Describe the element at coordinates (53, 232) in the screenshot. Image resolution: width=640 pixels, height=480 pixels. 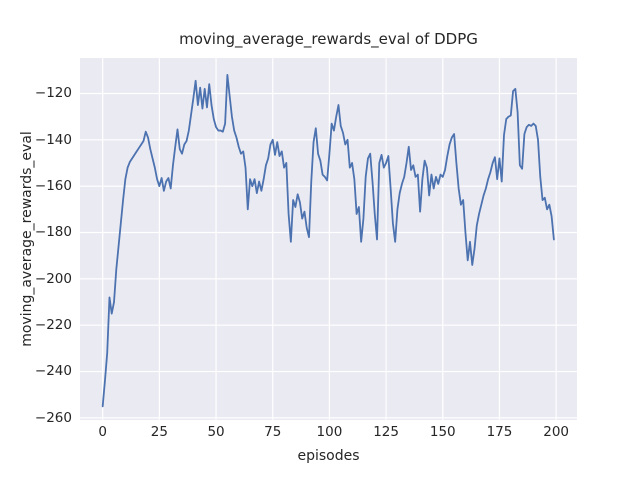
I see `y-tick-label: −180` at that location.